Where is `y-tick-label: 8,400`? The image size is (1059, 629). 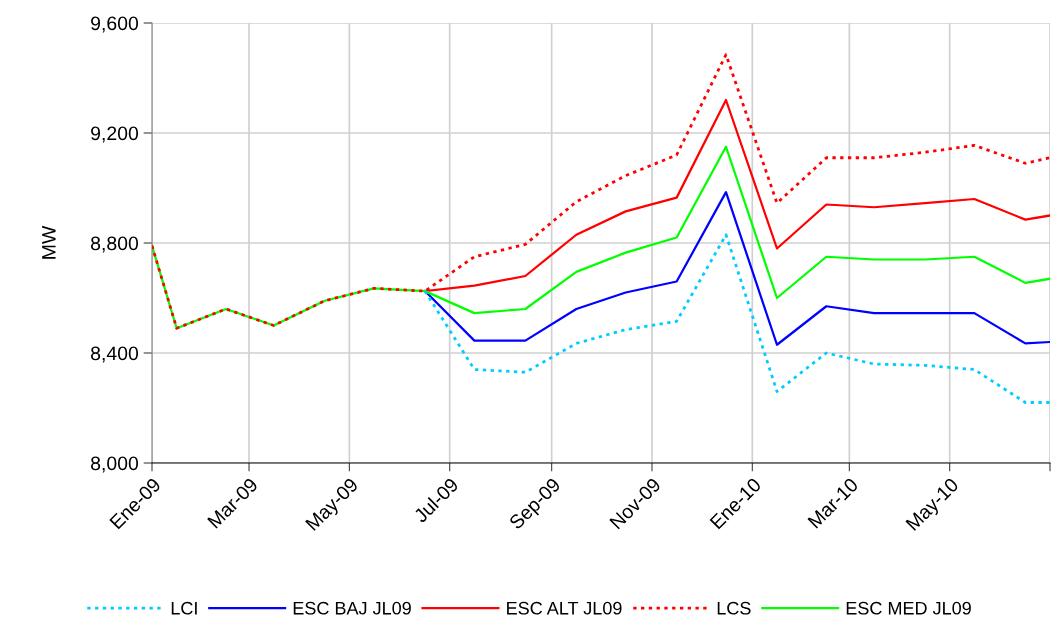 y-tick-label: 8,400 is located at coordinates (115, 354).